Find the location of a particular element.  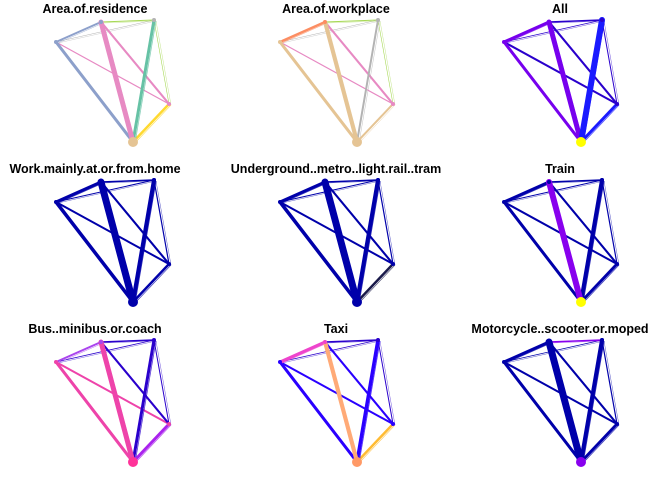

panel-title: Taxi is located at coordinates (336, 329).